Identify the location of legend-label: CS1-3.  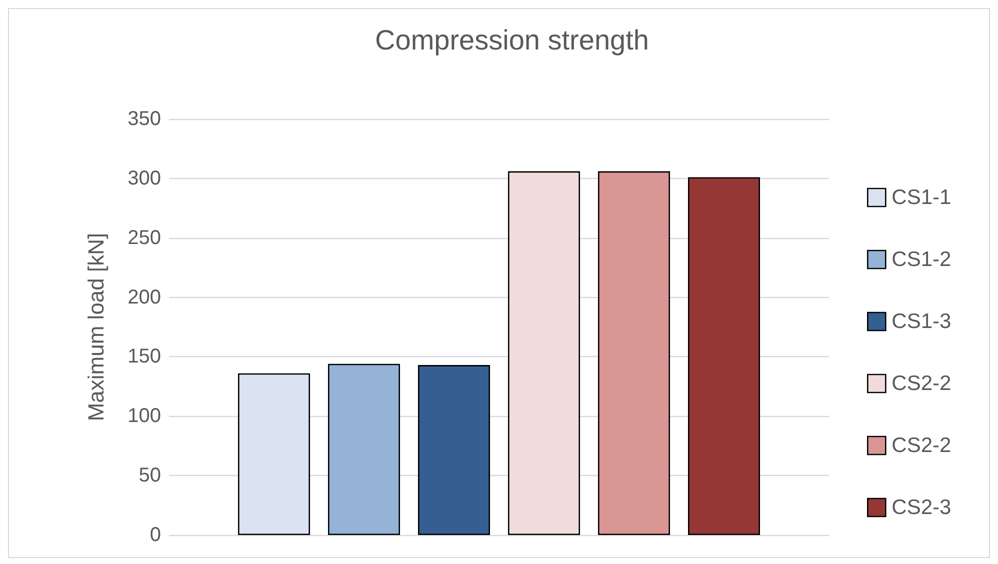
(922, 321).